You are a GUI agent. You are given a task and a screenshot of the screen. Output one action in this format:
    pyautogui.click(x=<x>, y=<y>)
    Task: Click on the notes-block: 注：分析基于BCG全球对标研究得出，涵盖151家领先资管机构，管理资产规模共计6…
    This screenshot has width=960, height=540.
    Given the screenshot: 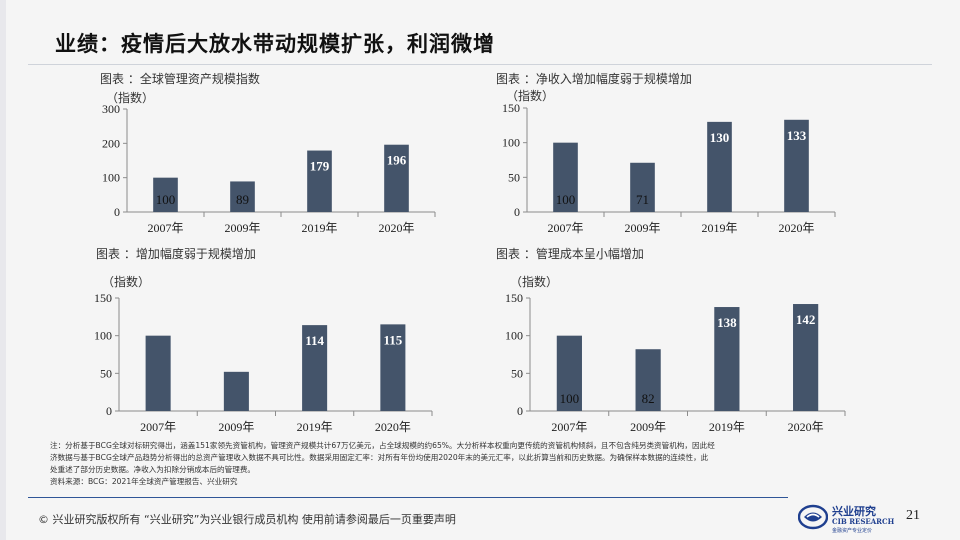 What is the action you would take?
    pyautogui.click(x=485, y=464)
    